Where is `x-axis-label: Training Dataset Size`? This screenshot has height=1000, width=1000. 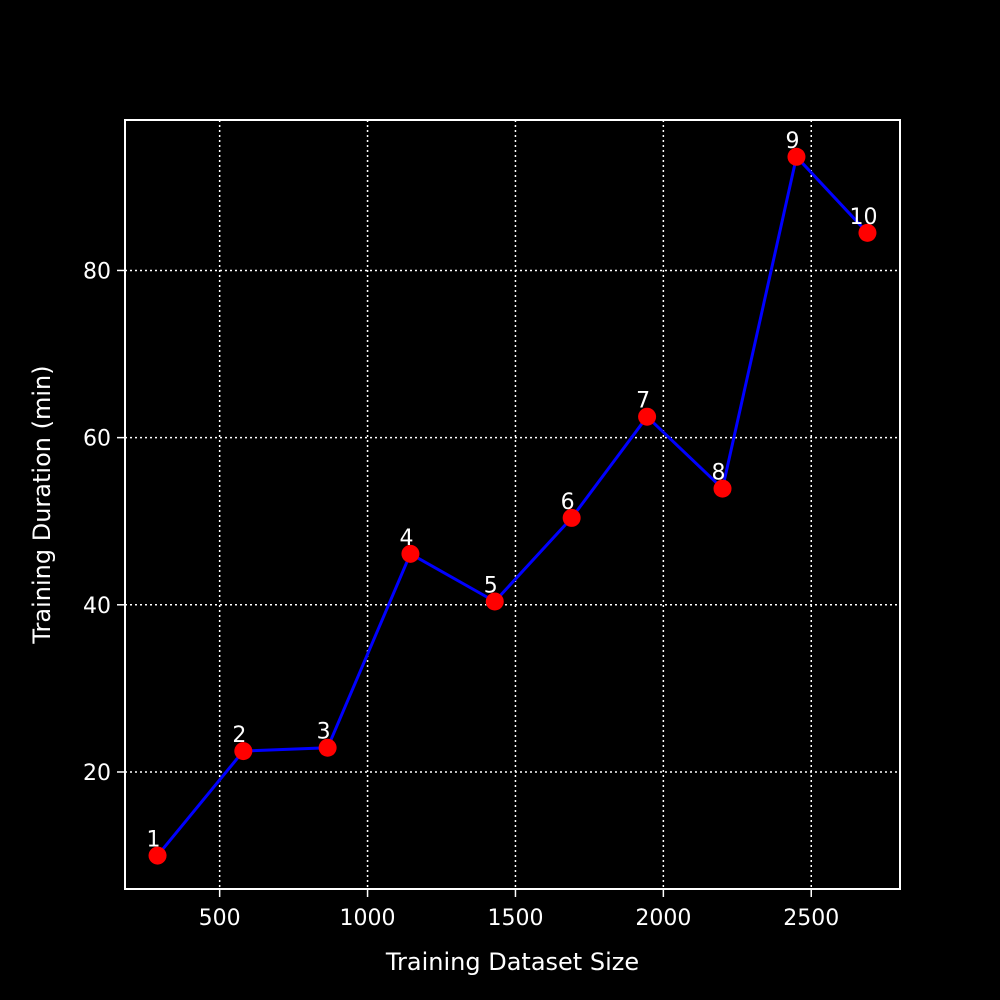 x-axis-label: Training Dataset Size is located at coordinates (512, 962).